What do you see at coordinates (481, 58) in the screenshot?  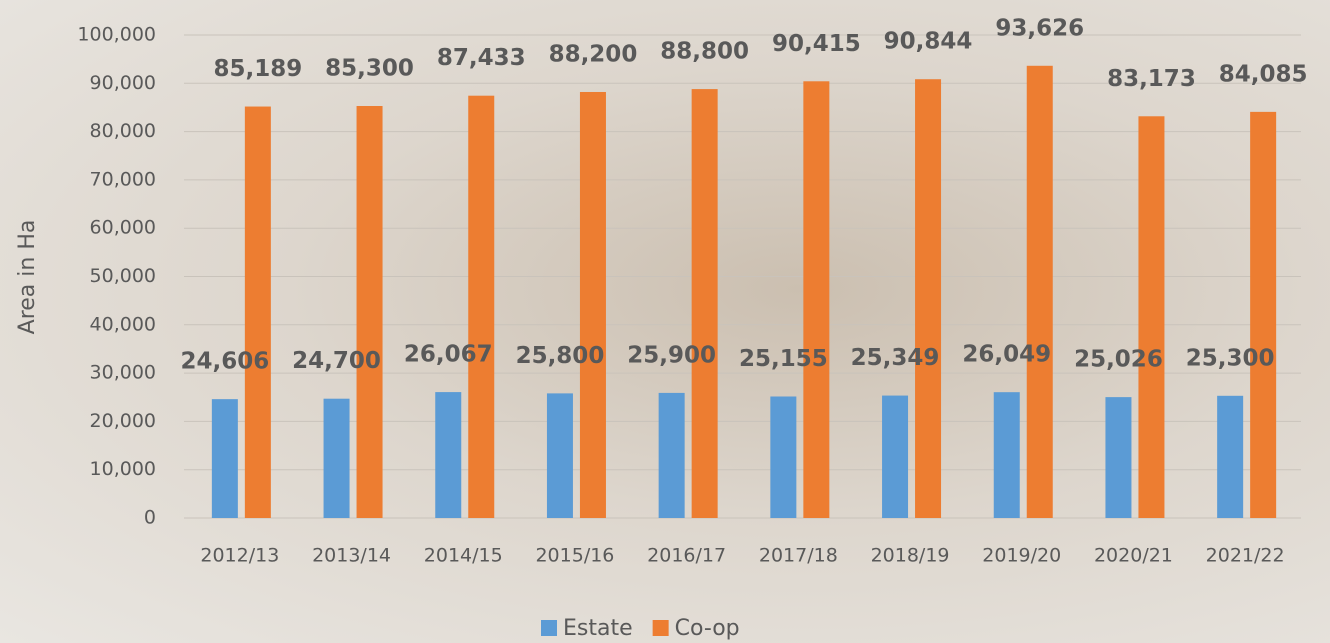 I see `data-label: 87,433` at bounding box center [481, 58].